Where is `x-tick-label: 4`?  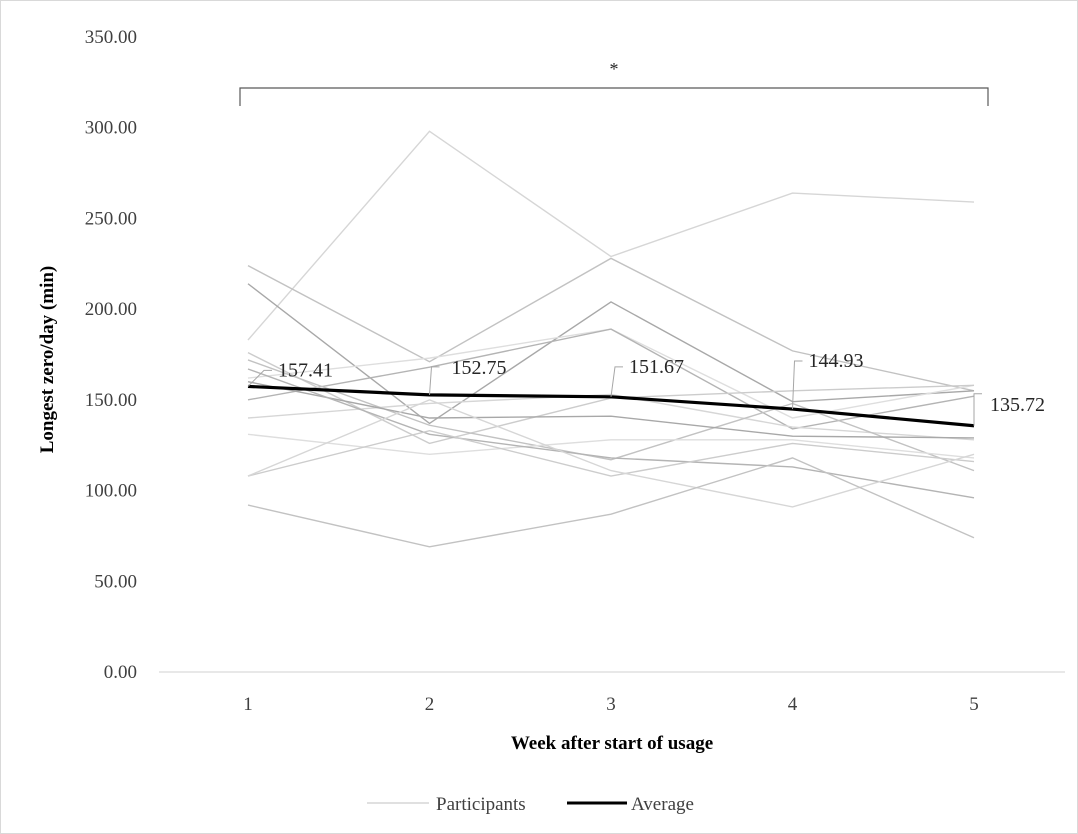
x-tick-label: 4 is located at coordinates (793, 704).